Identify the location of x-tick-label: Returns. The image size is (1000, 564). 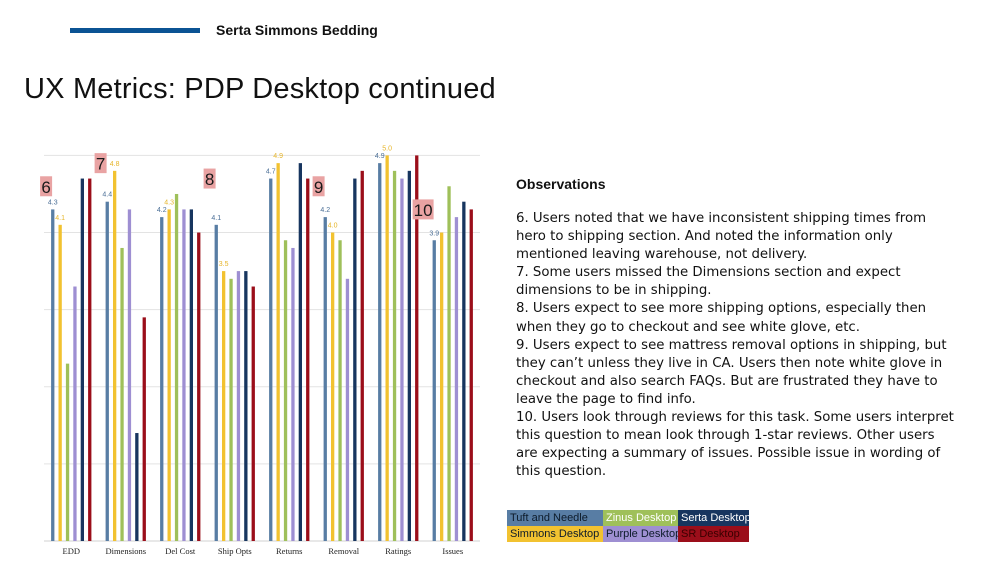
(289, 551).